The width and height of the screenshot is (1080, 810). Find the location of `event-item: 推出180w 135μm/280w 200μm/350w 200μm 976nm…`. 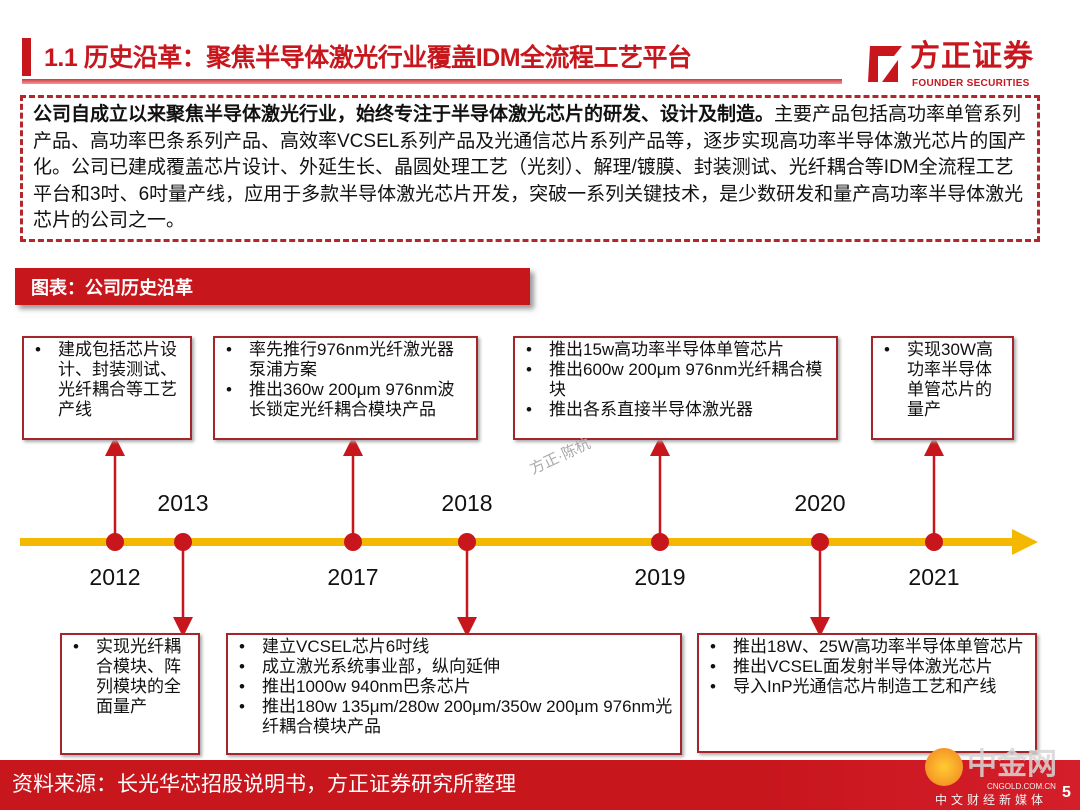

event-item: 推出180w 135μm/280w 200μm/350w 200μm 976nm… is located at coordinates (454, 717).